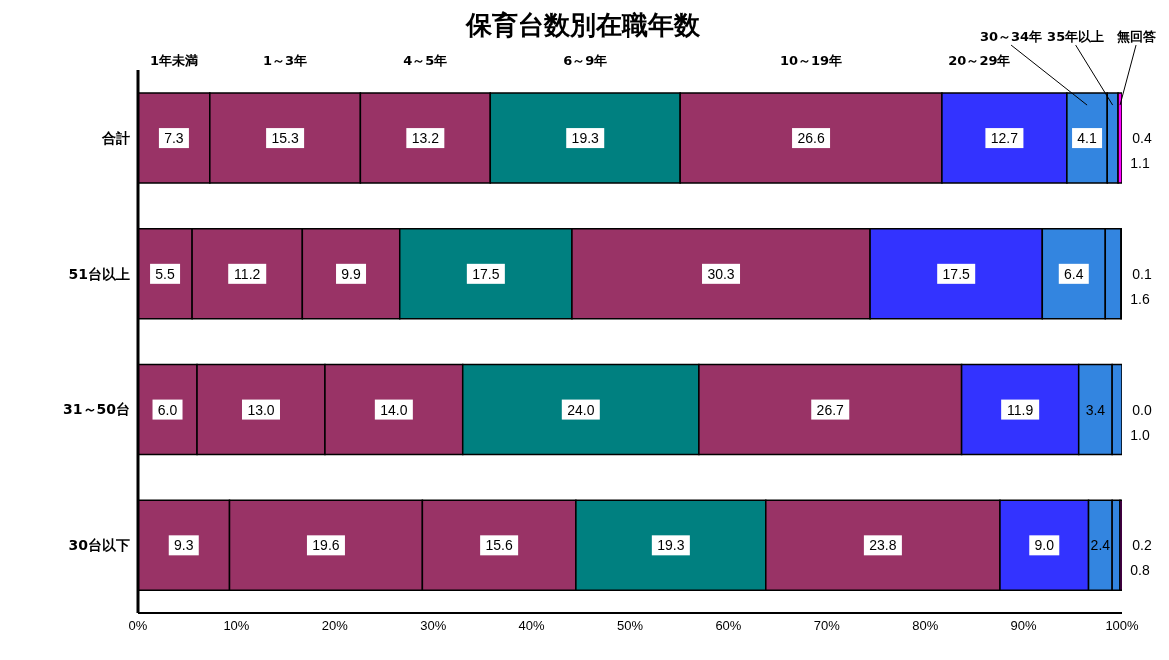 The width and height of the screenshot is (1169, 660). Describe the element at coordinates (236, 626) in the screenshot. I see `x-tick-label: 10%` at that location.